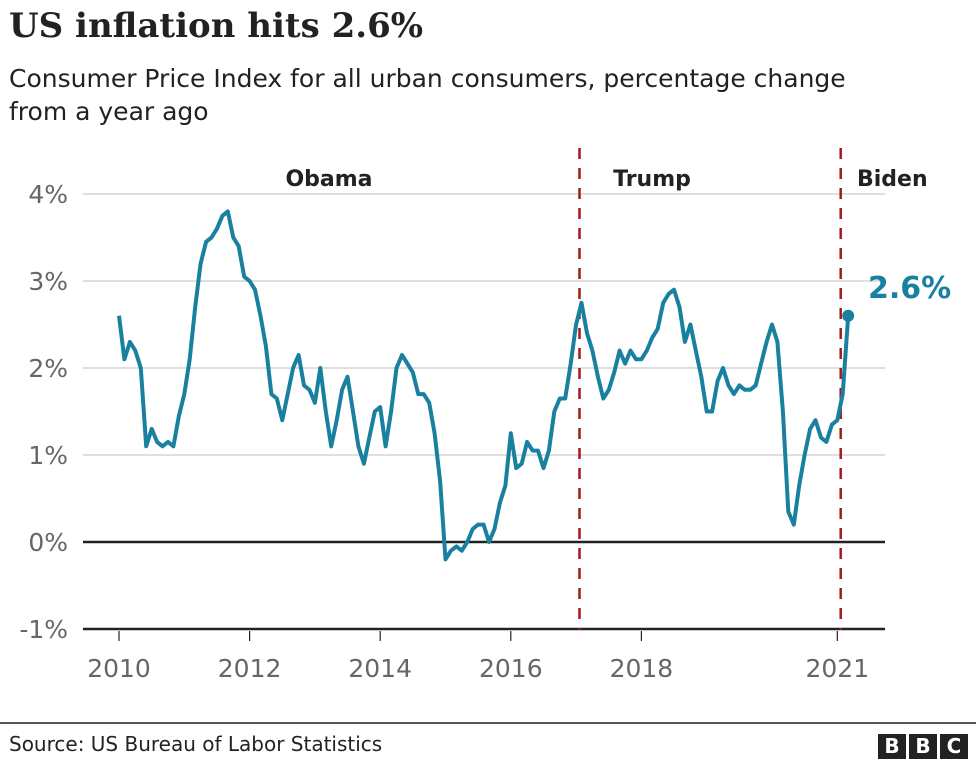  What do you see at coordinates (511, 668) in the screenshot?
I see `x-tick-label: 2016` at bounding box center [511, 668].